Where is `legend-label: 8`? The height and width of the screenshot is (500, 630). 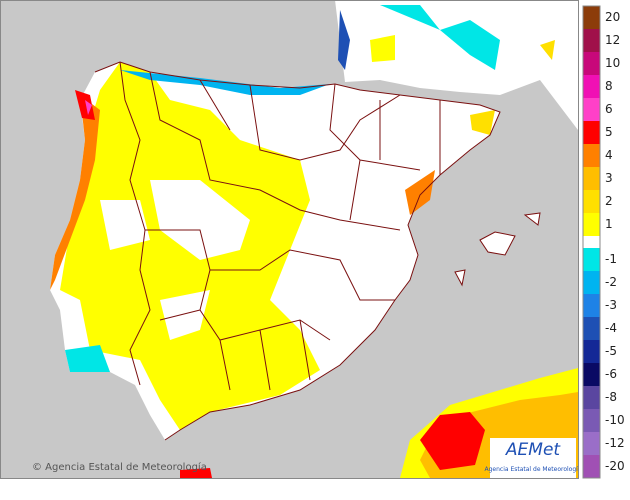 legend-label: 8 is located at coordinates (609, 86).